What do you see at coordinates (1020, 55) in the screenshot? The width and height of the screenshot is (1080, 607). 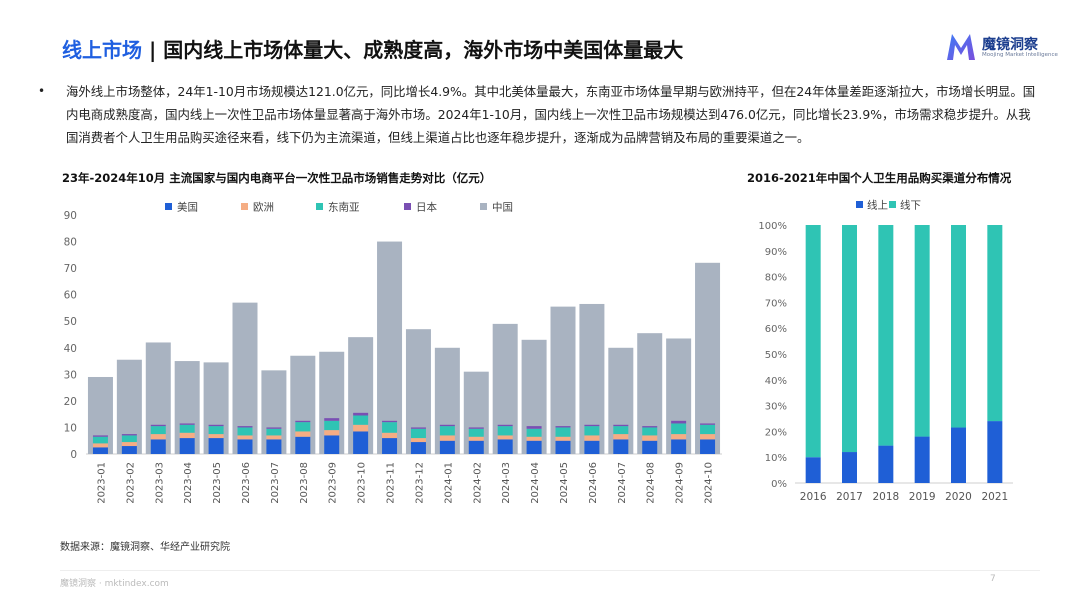 I see `logo-tagline: Moojing Market Intelligence` at bounding box center [1020, 55].